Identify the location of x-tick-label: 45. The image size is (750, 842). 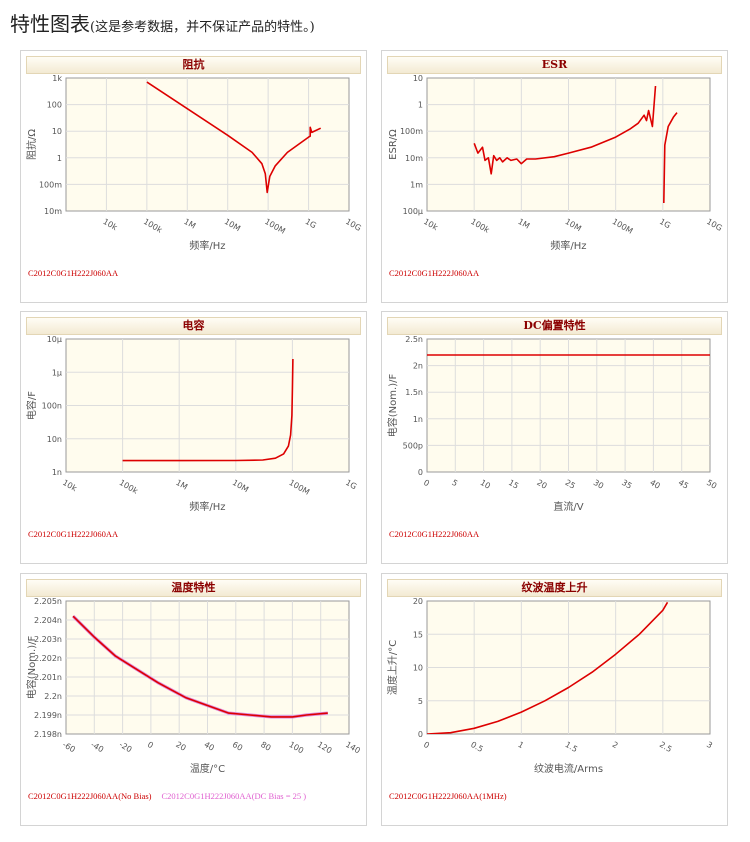
(683, 484).